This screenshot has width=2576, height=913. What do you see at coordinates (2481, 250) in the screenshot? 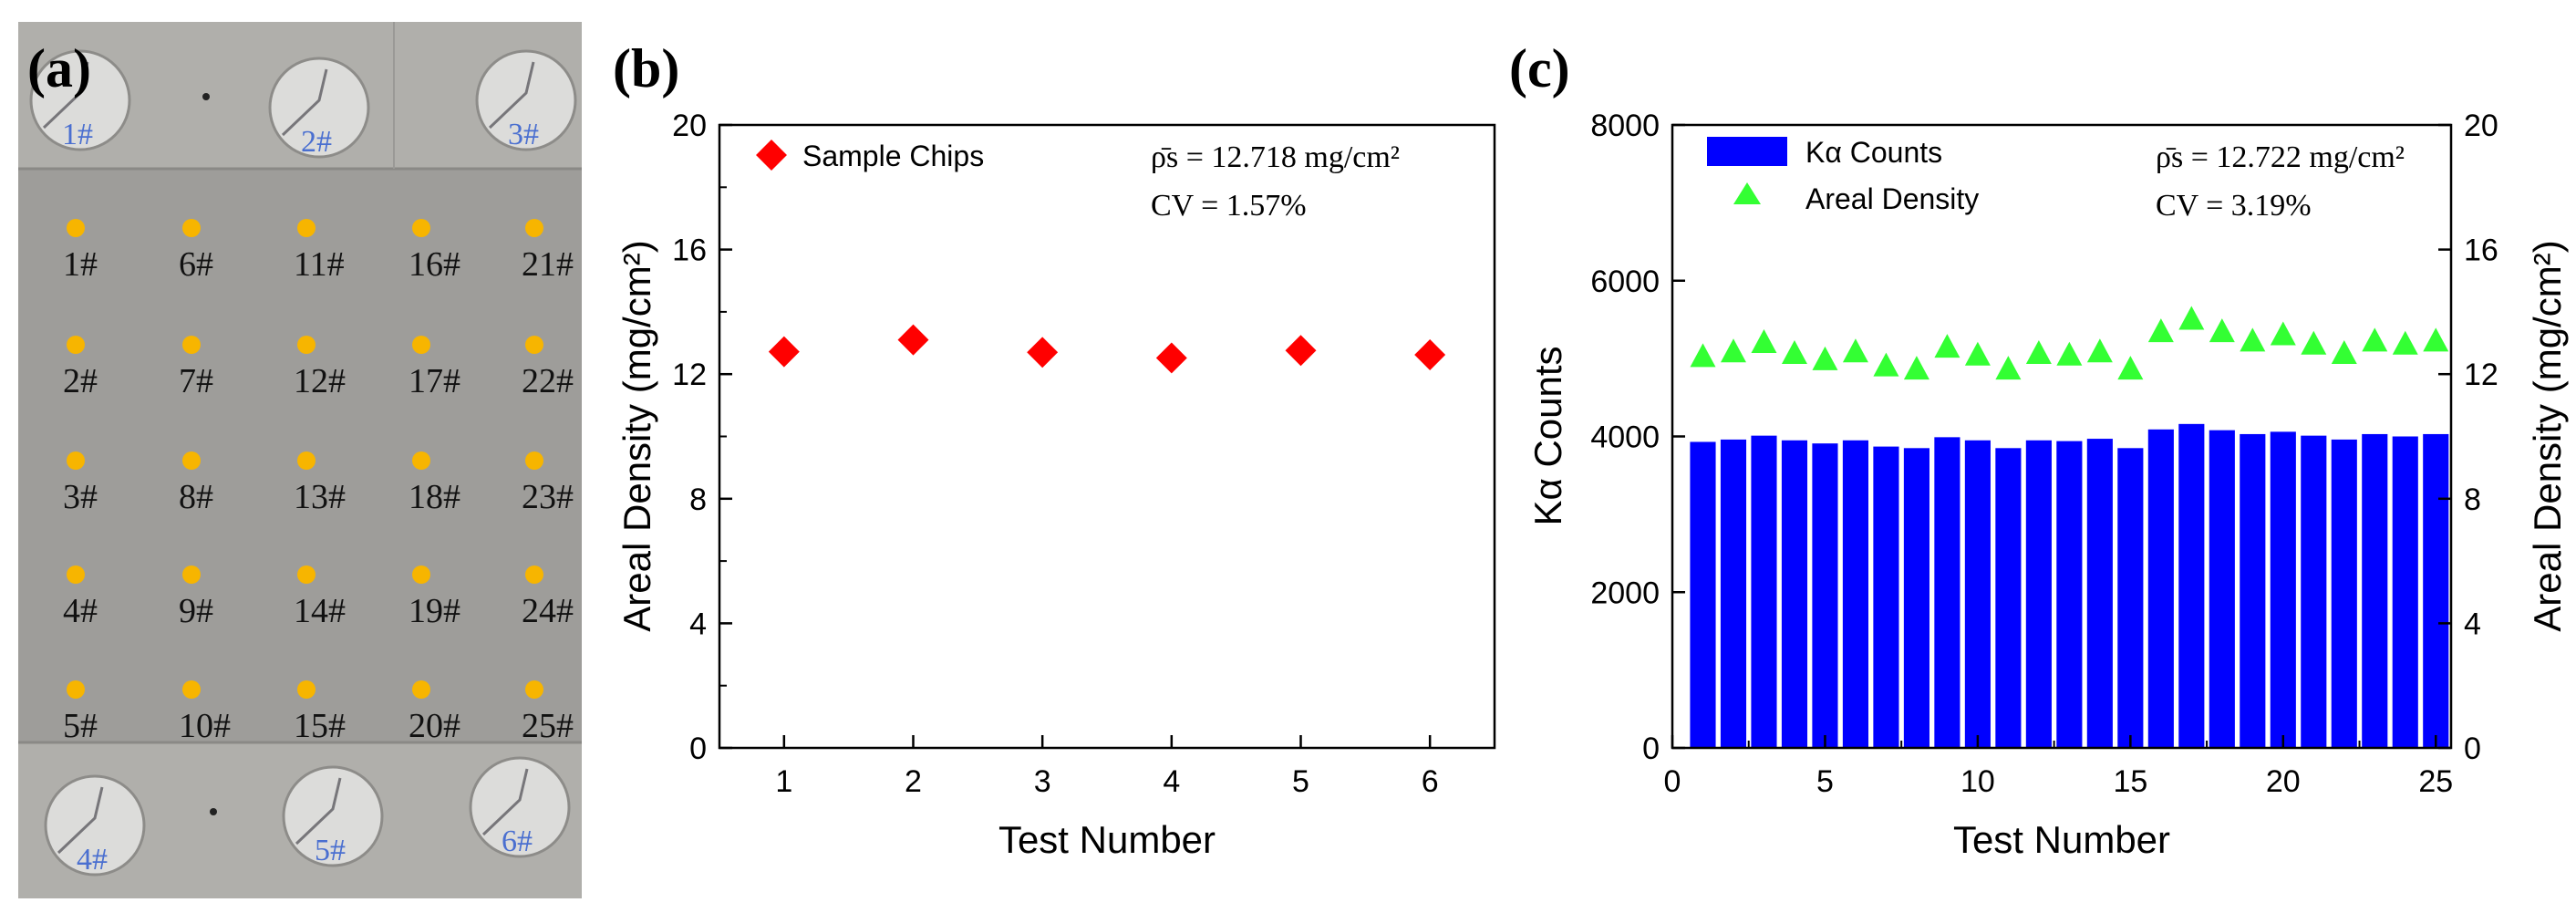
I see `y-tick-label-right-c: 16` at bounding box center [2481, 250].